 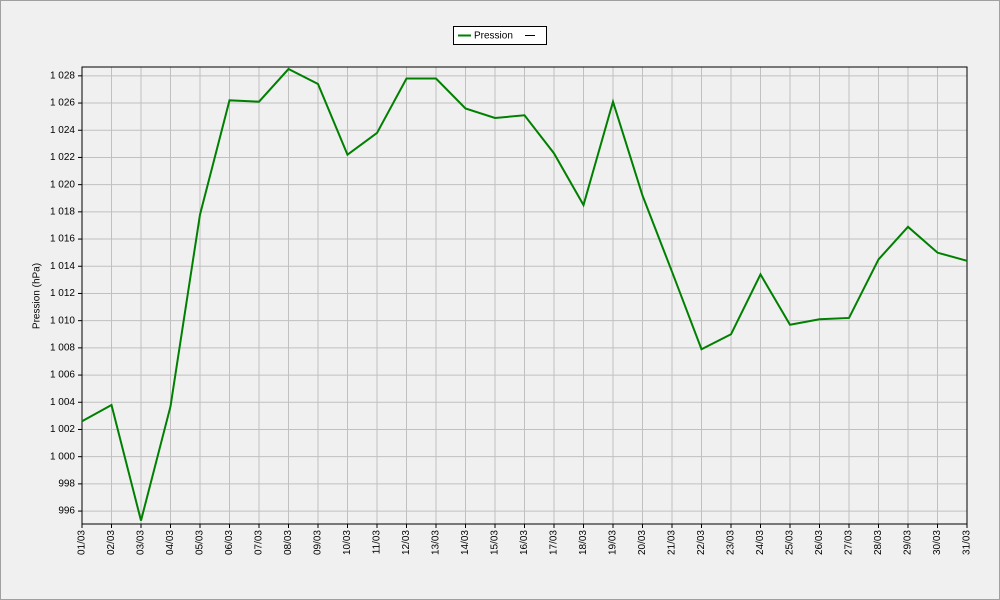 What do you see at coordinates (465, 542) in the screenshot?
I see `x-tick-label: 14/03` at bounding box center [465, 542].